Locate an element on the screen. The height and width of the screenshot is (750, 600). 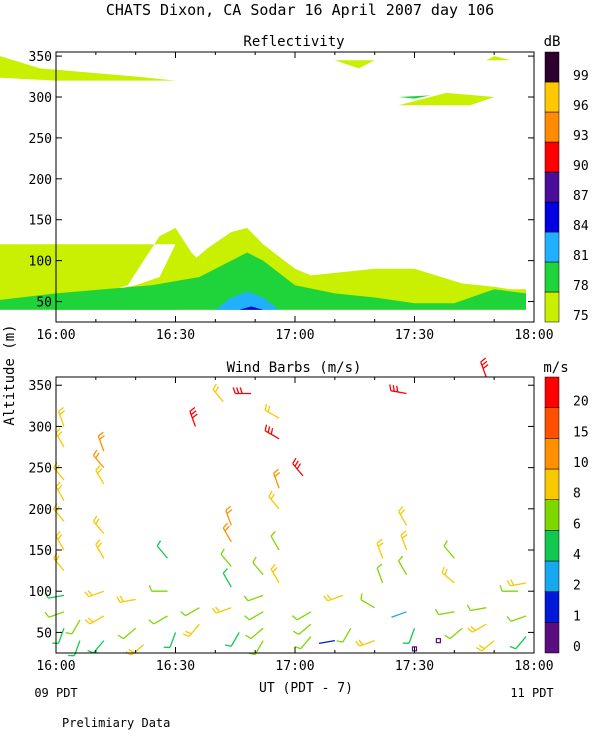
wind-y-tick-label: 350 is located at coordinates (40, 386).